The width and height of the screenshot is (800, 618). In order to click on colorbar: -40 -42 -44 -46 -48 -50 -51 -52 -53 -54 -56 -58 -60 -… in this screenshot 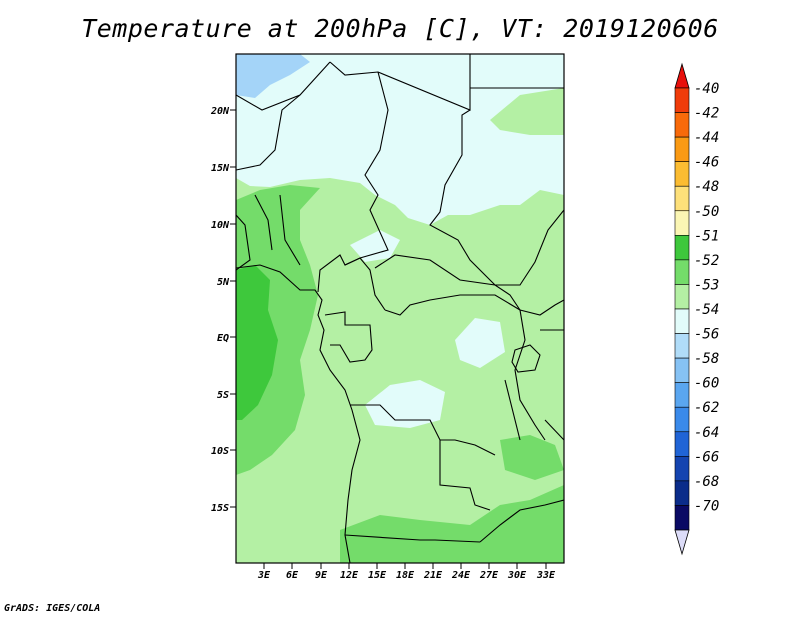, I will do `click(696, 309)`.